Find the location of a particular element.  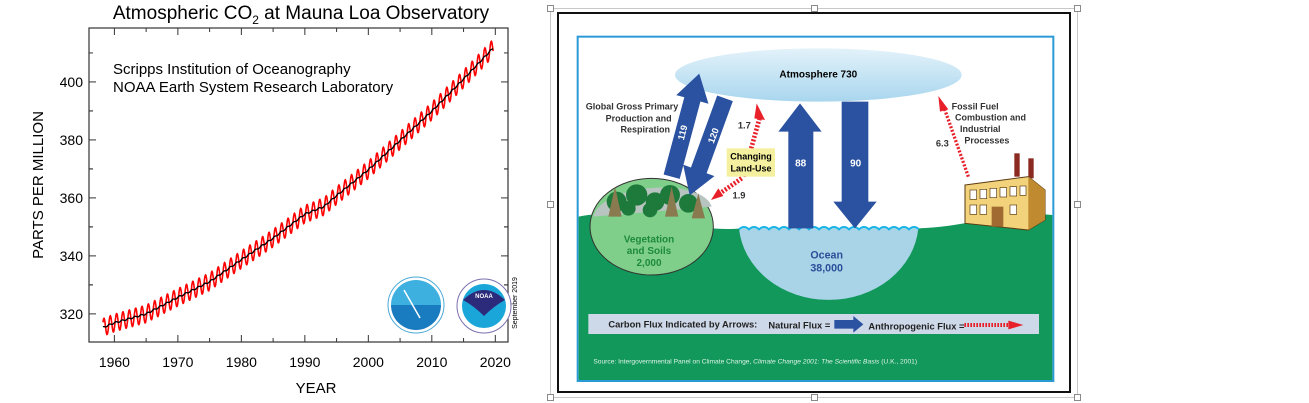

arrow-gpp-to-atmosphere is located at coordinates (686, 126).